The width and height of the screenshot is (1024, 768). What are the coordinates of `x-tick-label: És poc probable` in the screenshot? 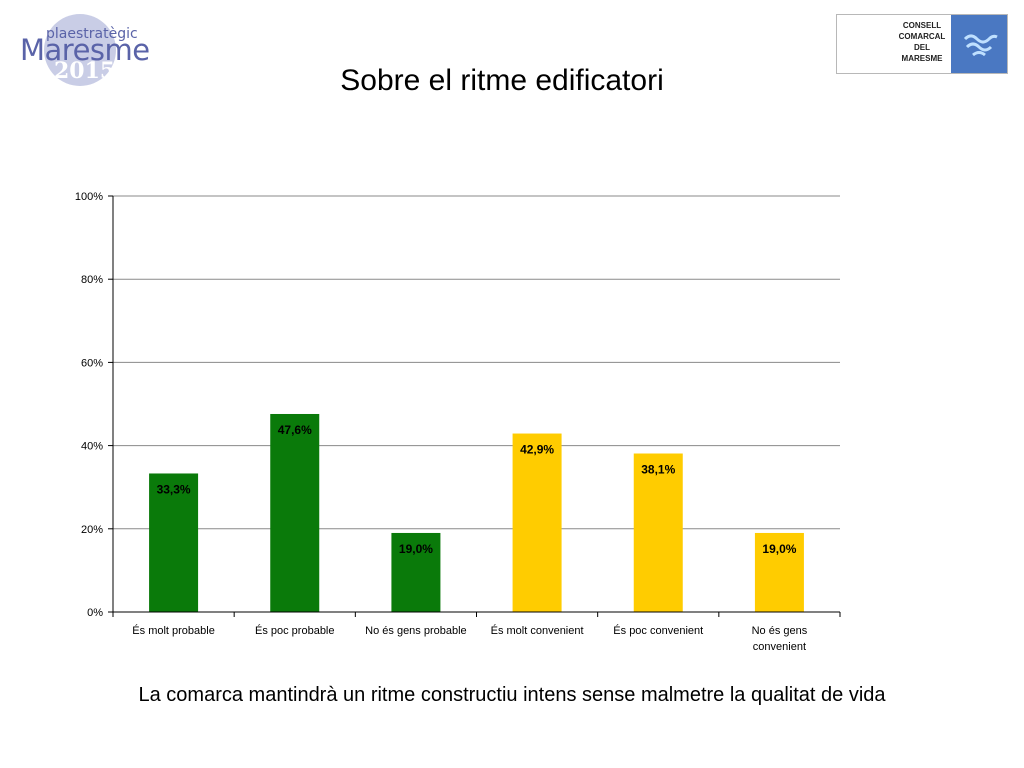 It's located at (295, 630).